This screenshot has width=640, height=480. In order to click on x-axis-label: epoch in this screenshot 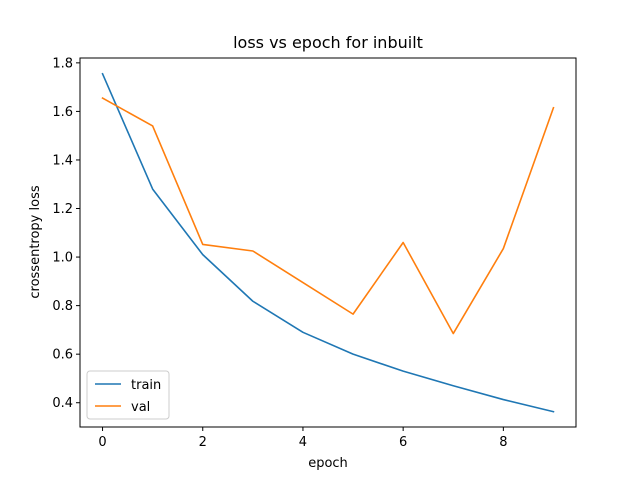, I will do `click(328, 463)`.